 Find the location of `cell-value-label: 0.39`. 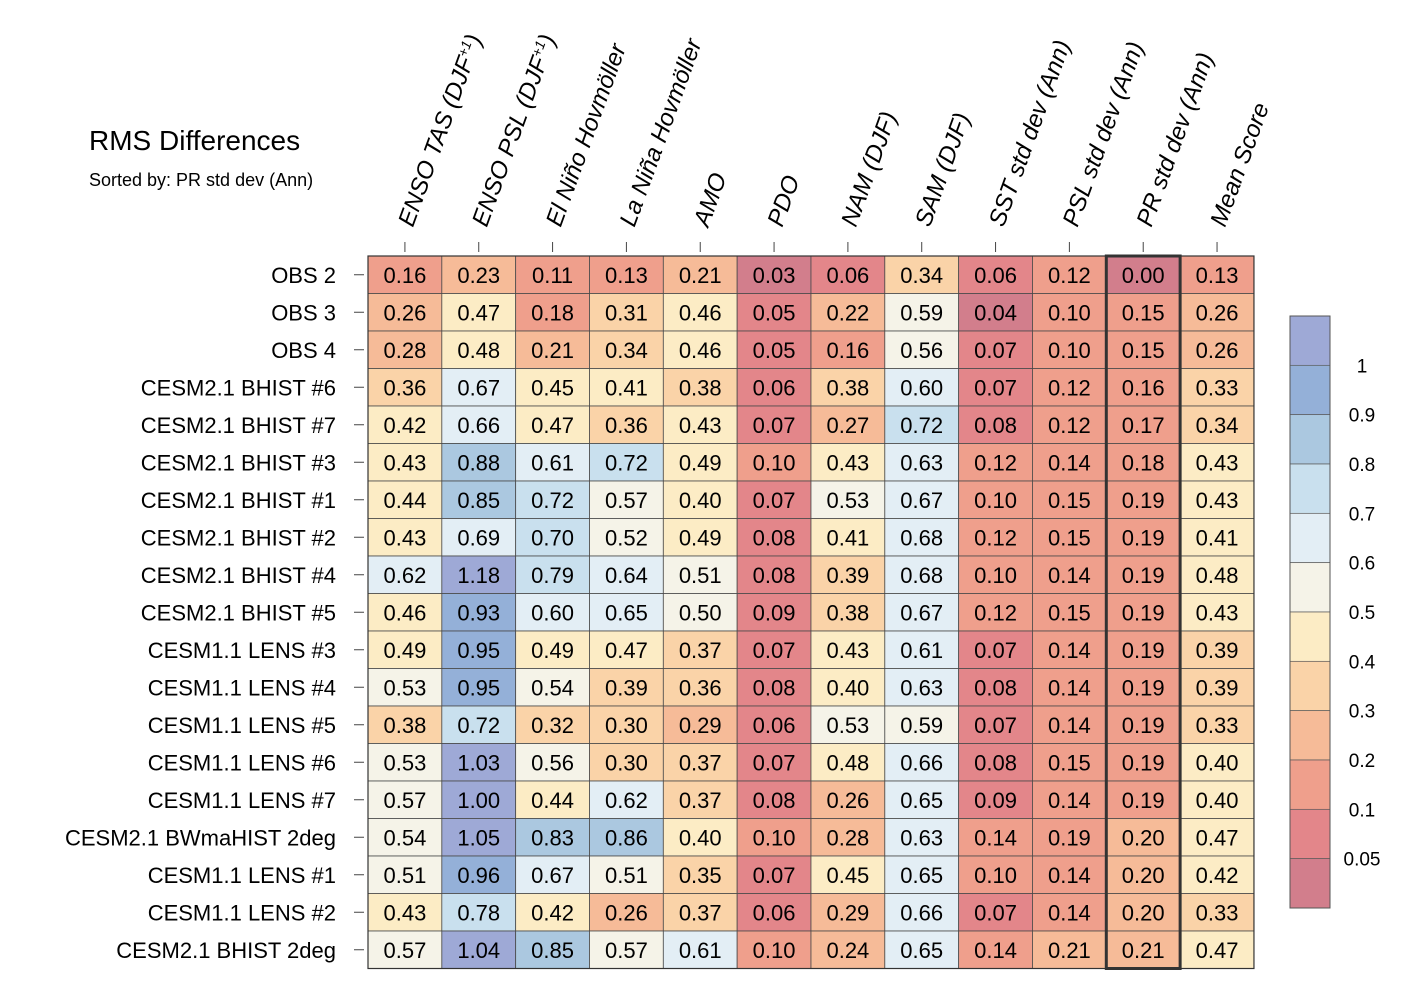

cell-value-label: 0.39 is located at coordinates (847, 575).